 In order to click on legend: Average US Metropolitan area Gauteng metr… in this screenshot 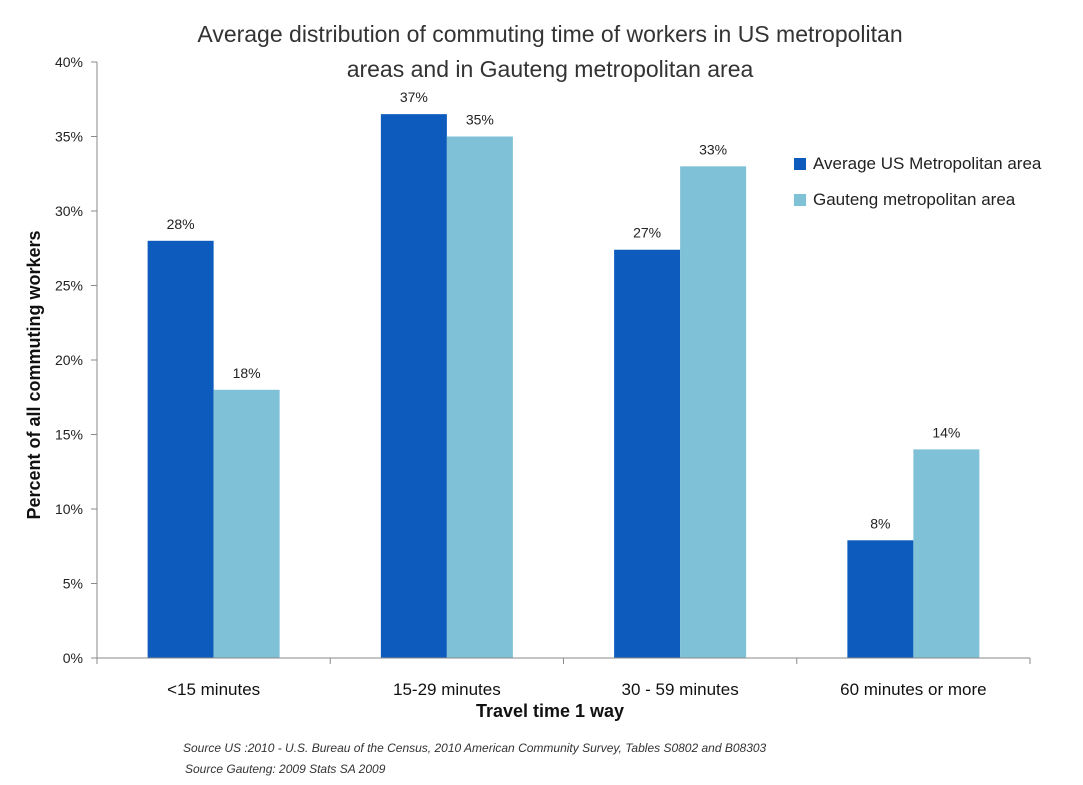, I will do `click(918, 181)`.